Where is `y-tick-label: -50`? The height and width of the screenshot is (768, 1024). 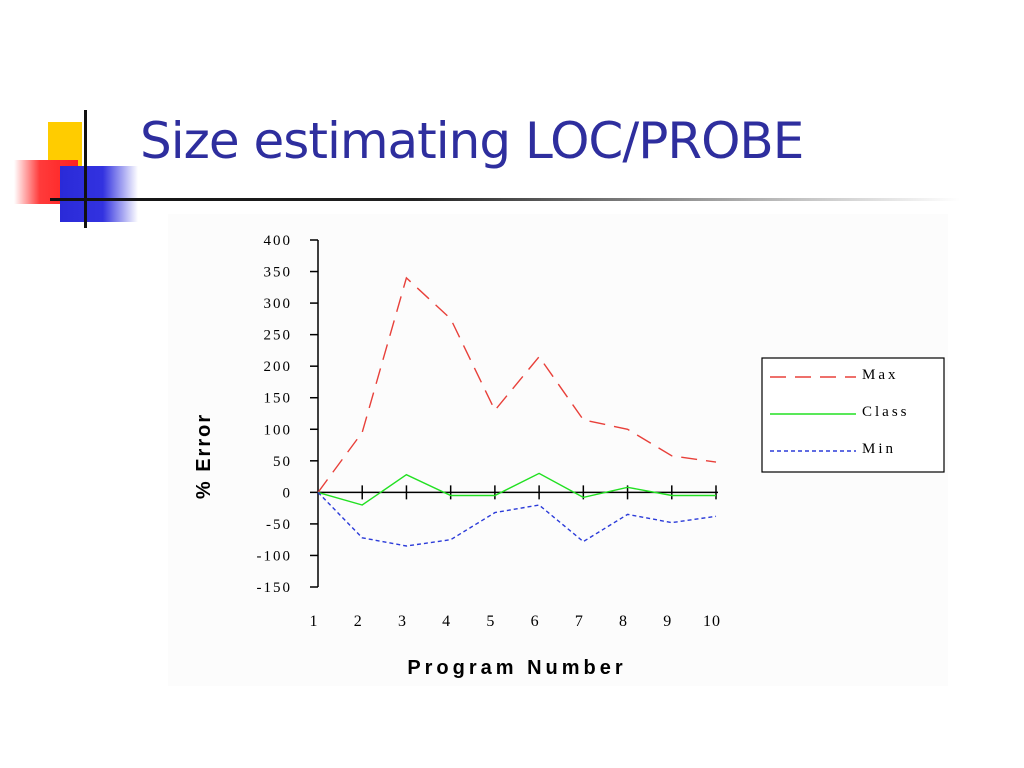 y-tick-label: -50 is located at coordinates (279, 525).